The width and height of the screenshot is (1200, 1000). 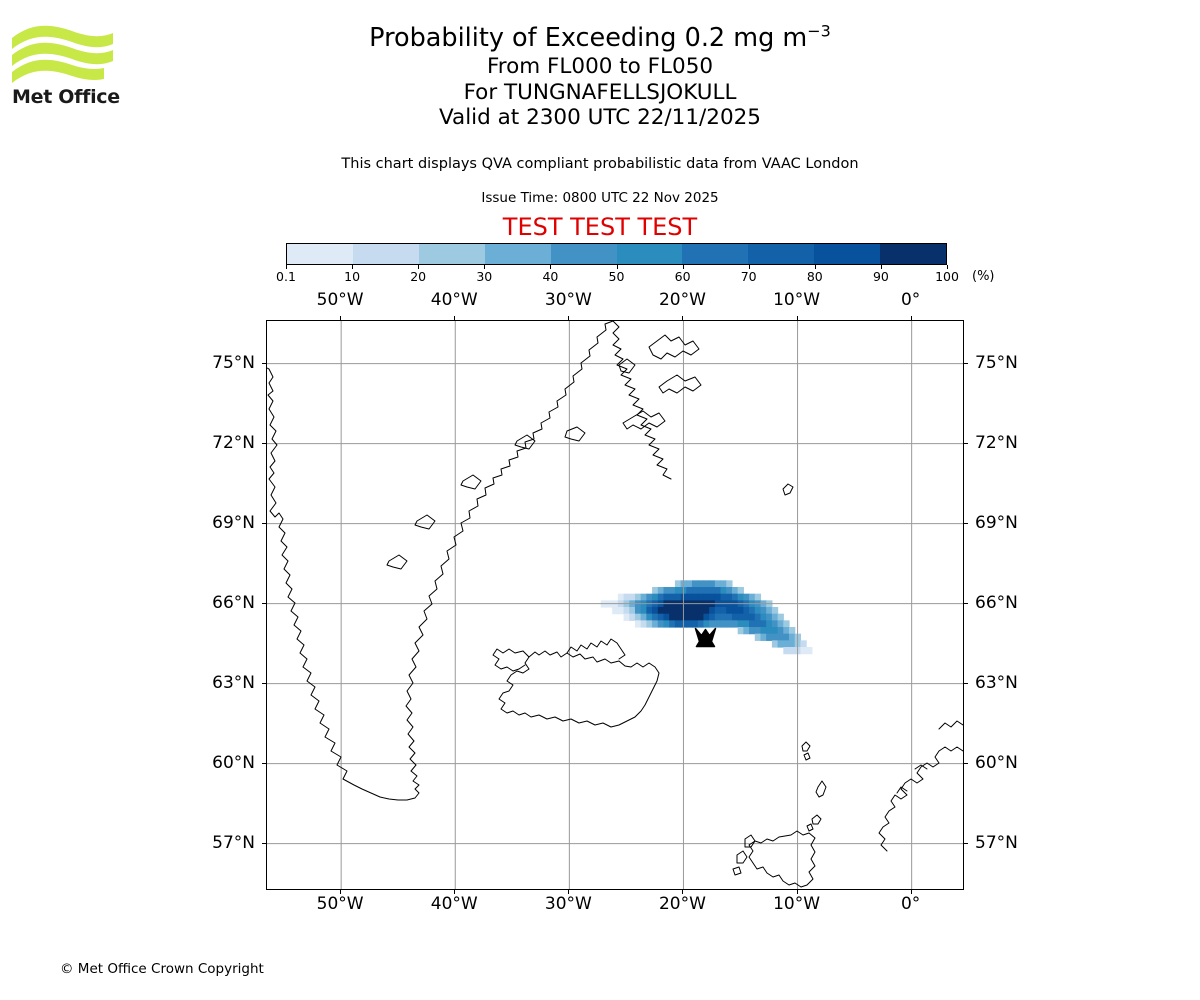 I want to click on lon-label-bottom: 30°W, so click(x=568, y=904).